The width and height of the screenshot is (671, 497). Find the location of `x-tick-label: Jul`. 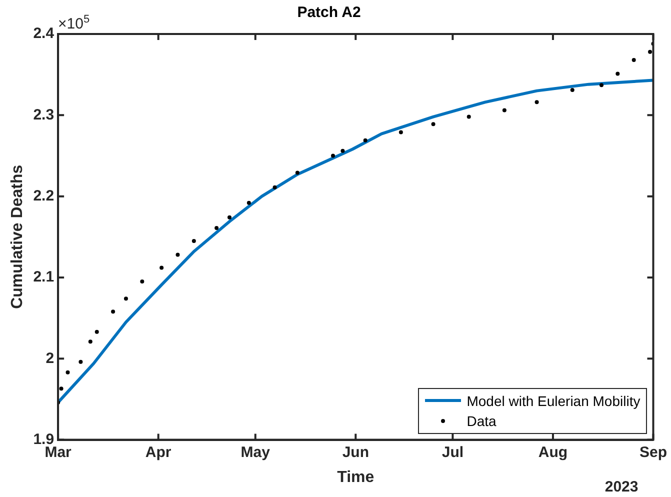

x-tick-label: Jul is located at coordinates (453, 452).